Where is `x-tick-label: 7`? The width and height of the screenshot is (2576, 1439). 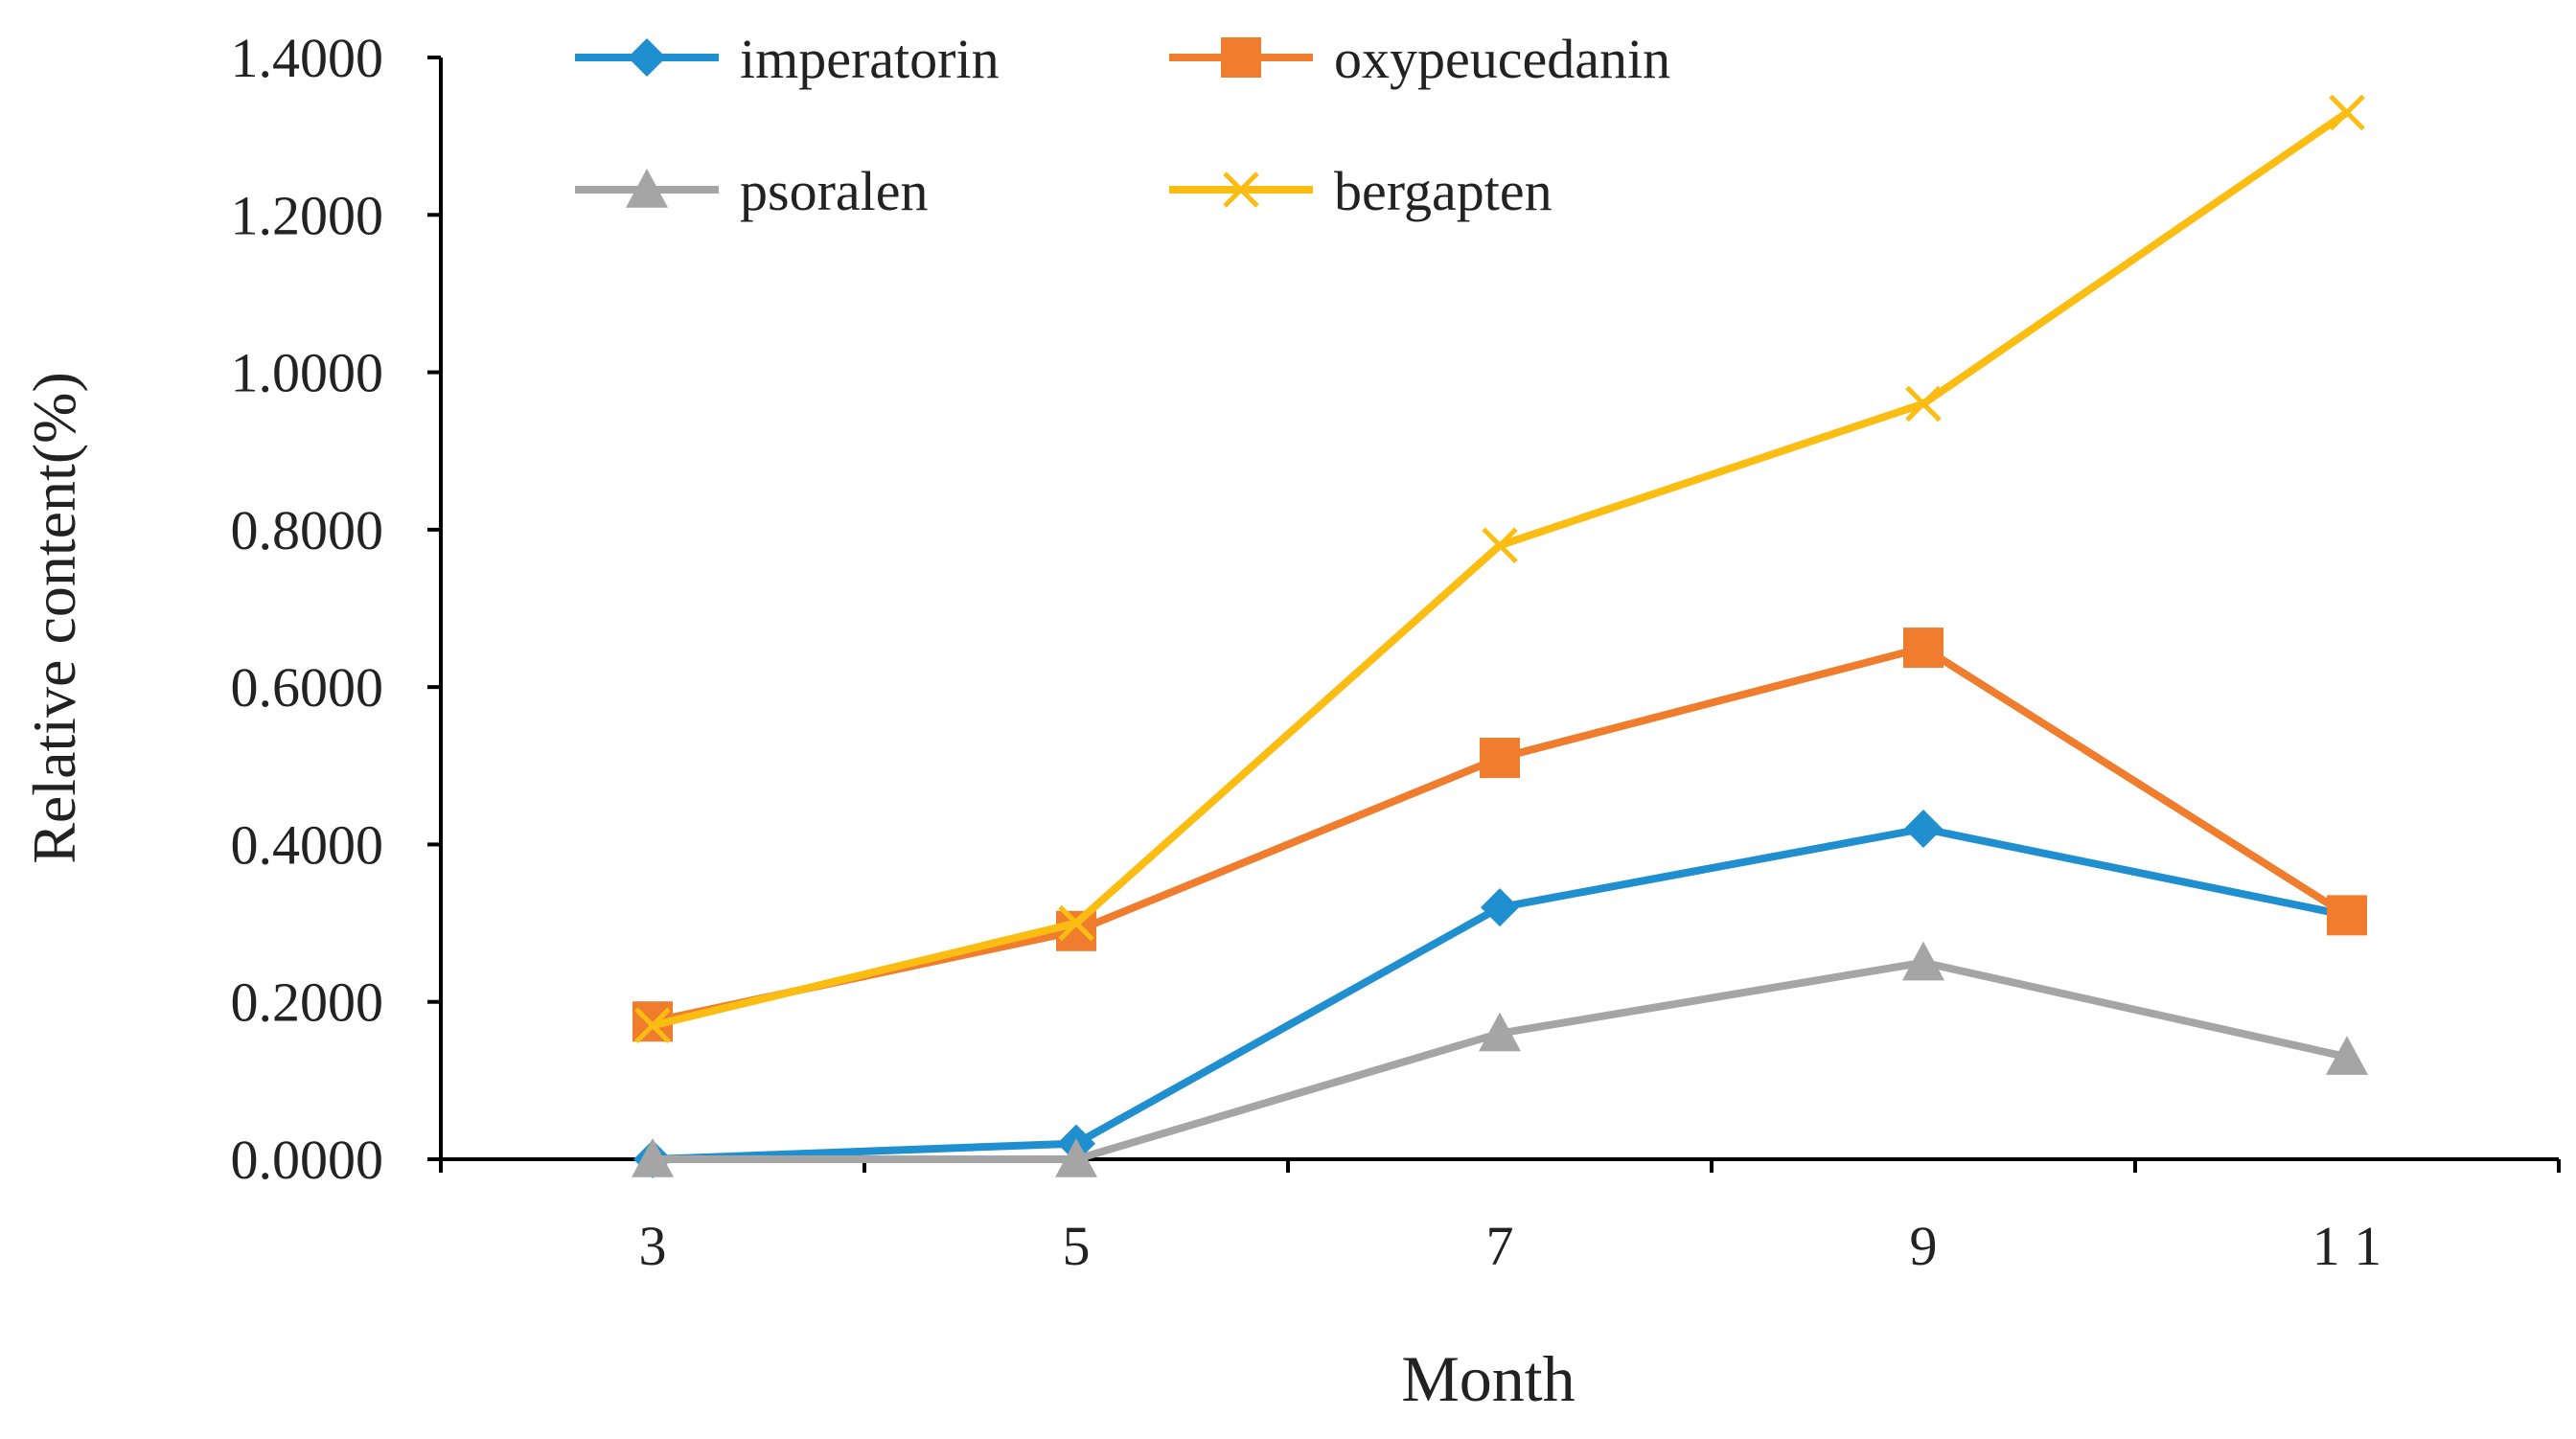 x-tick-label: 7 is located at coordinates (1500, 1246).